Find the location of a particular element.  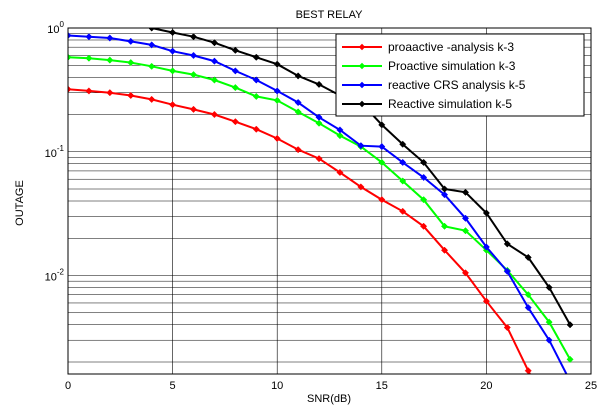

x-tick-label: 15 is located at coordinates (382, 386).